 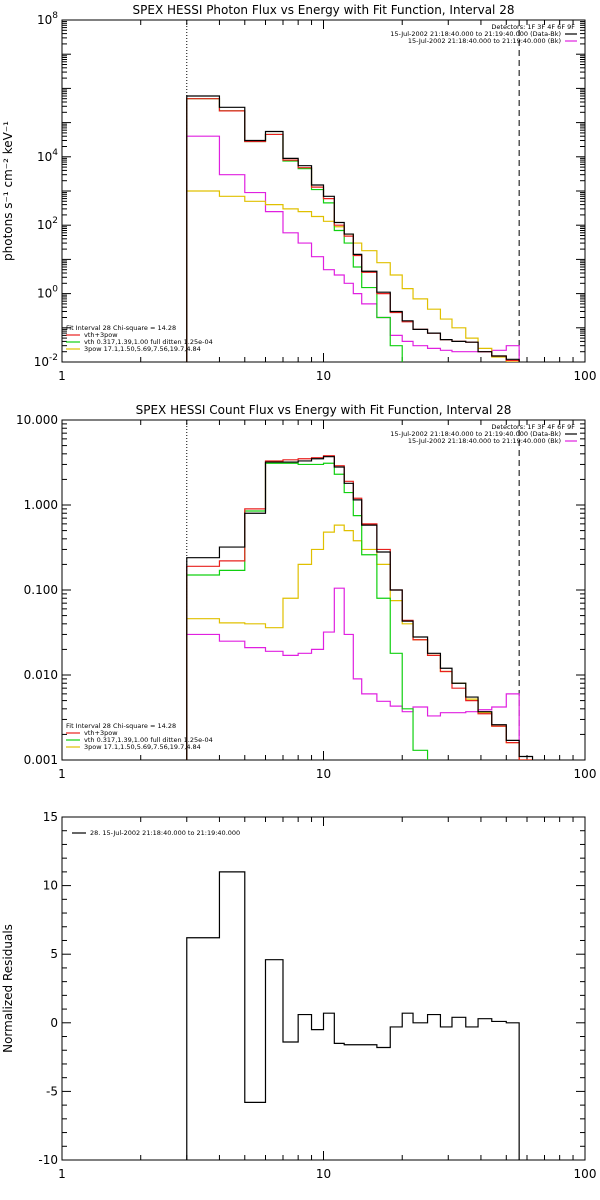 What do you see at coordinates (37, 420) in the screenshot?
I see `y-tick-label: 10.000` at bounding box center [37, 420].